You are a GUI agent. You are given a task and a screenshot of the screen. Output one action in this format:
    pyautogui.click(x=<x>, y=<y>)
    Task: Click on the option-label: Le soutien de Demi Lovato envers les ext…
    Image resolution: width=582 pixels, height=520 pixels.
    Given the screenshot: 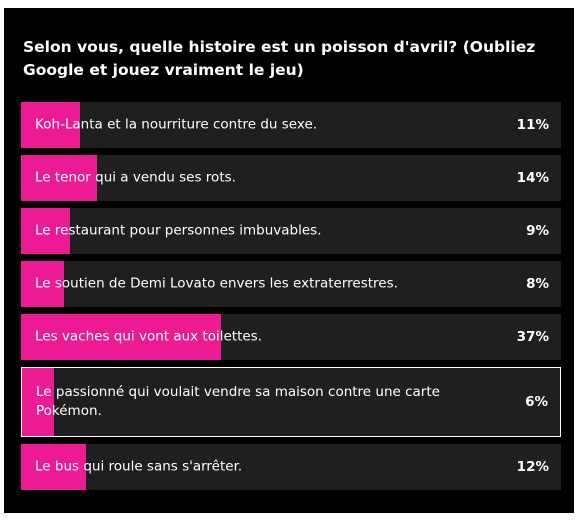 What is the action you would take?
    pyautogui.click(x=216, y=283)
    